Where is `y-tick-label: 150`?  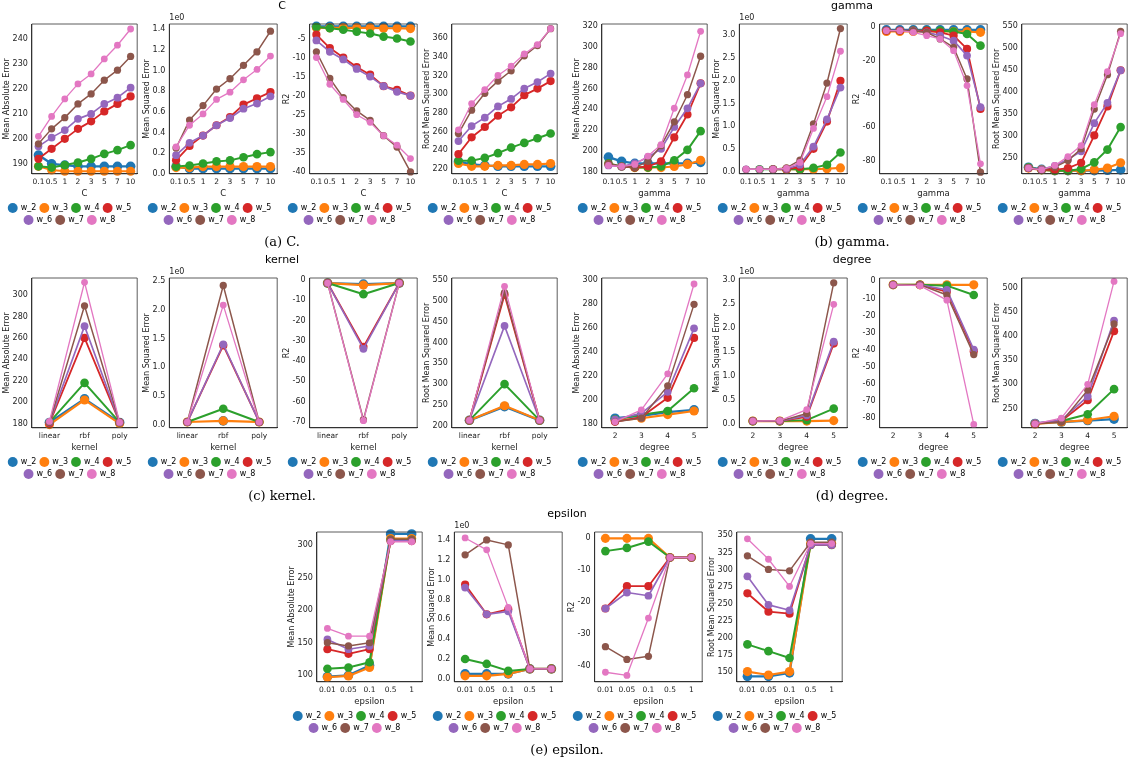 y-tick-label: 150 is located at coordinates (725, 671).